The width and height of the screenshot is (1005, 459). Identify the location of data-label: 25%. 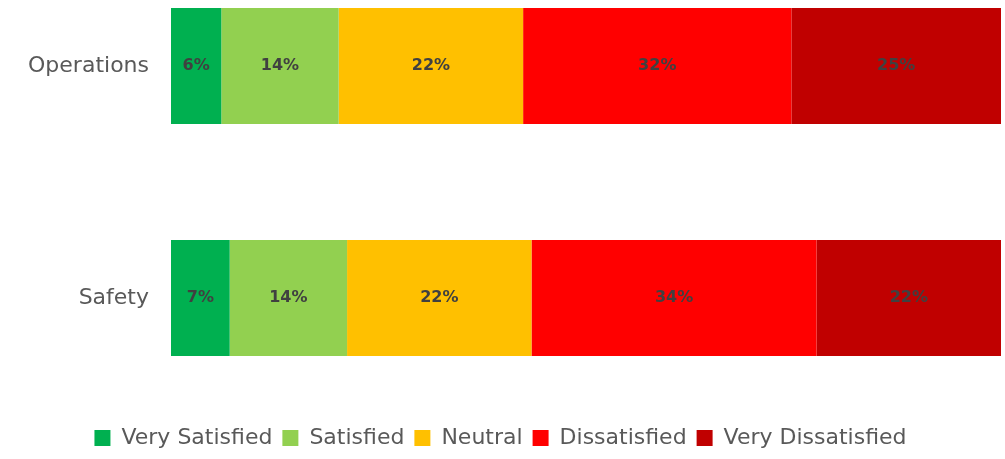
(896, 65).